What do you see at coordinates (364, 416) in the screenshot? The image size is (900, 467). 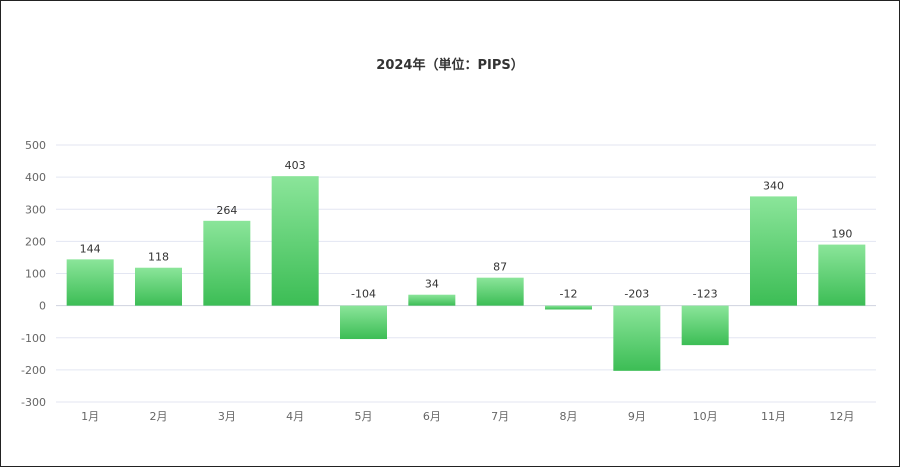 I see `x-tick-label: 5月` at bounding box center [364, 416].